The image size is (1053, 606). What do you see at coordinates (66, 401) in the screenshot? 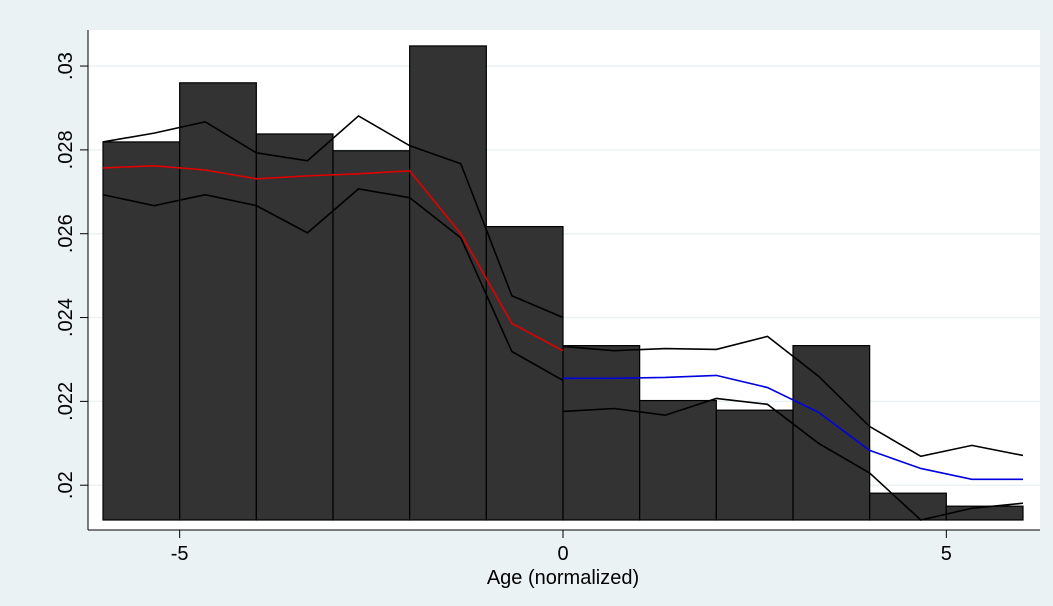
I see `y-tick-label: .022` at bounding box center [66, 401].